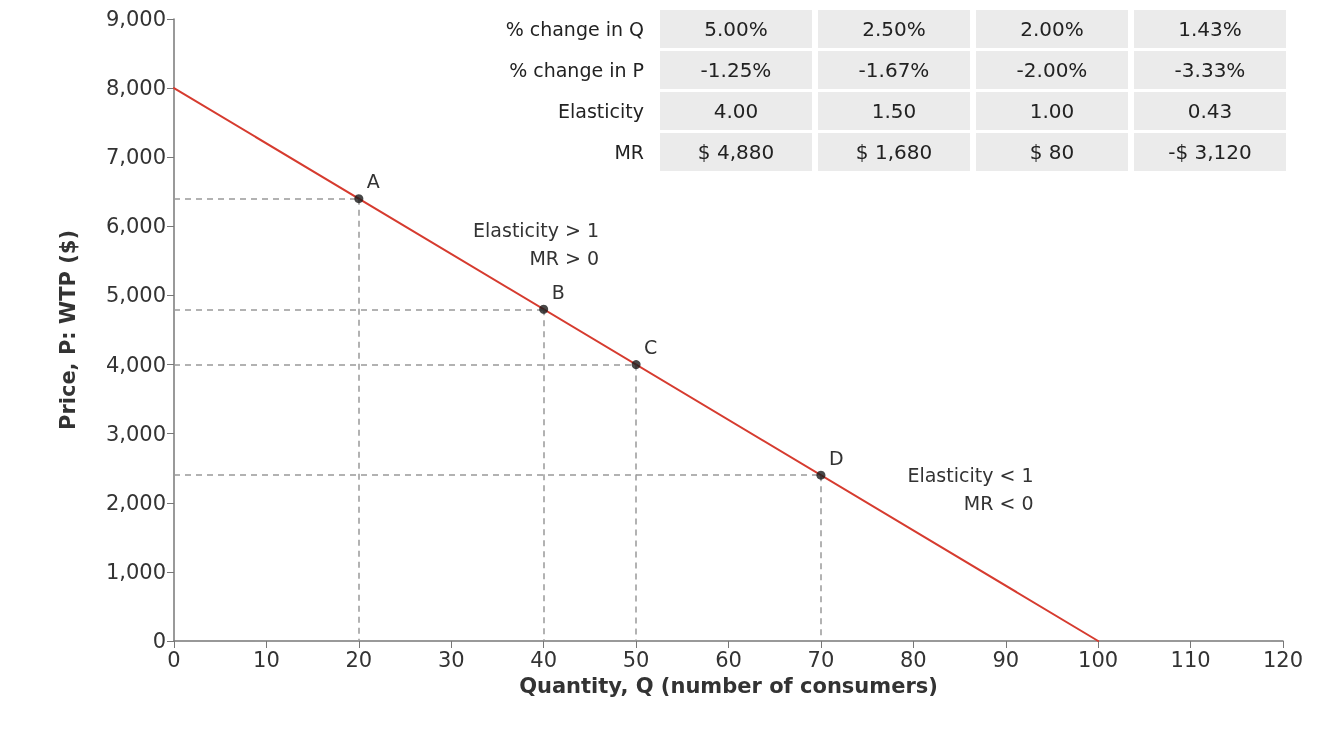  Describe the element at coordinates (135, 571) in the screenshot. I see `y-tick-label: 1,000` at that location.